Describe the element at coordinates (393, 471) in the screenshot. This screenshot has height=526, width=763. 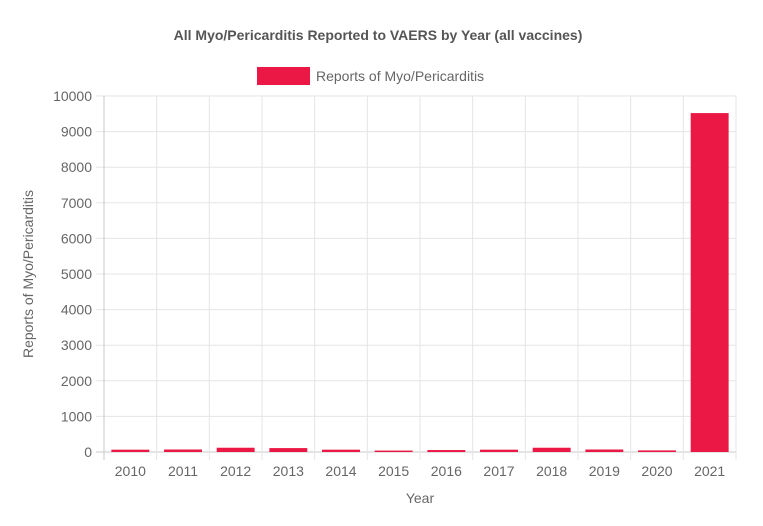
I see `x-tick-label: 2015` at that location.